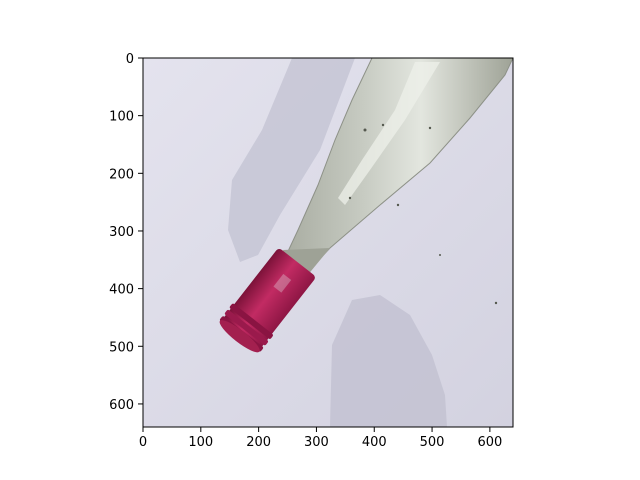 The width and height of the screenshot is (640, 480). Describe the element at coordinates (121, 347) in the screenshot. I see `y-tick-label: 500` at that location.